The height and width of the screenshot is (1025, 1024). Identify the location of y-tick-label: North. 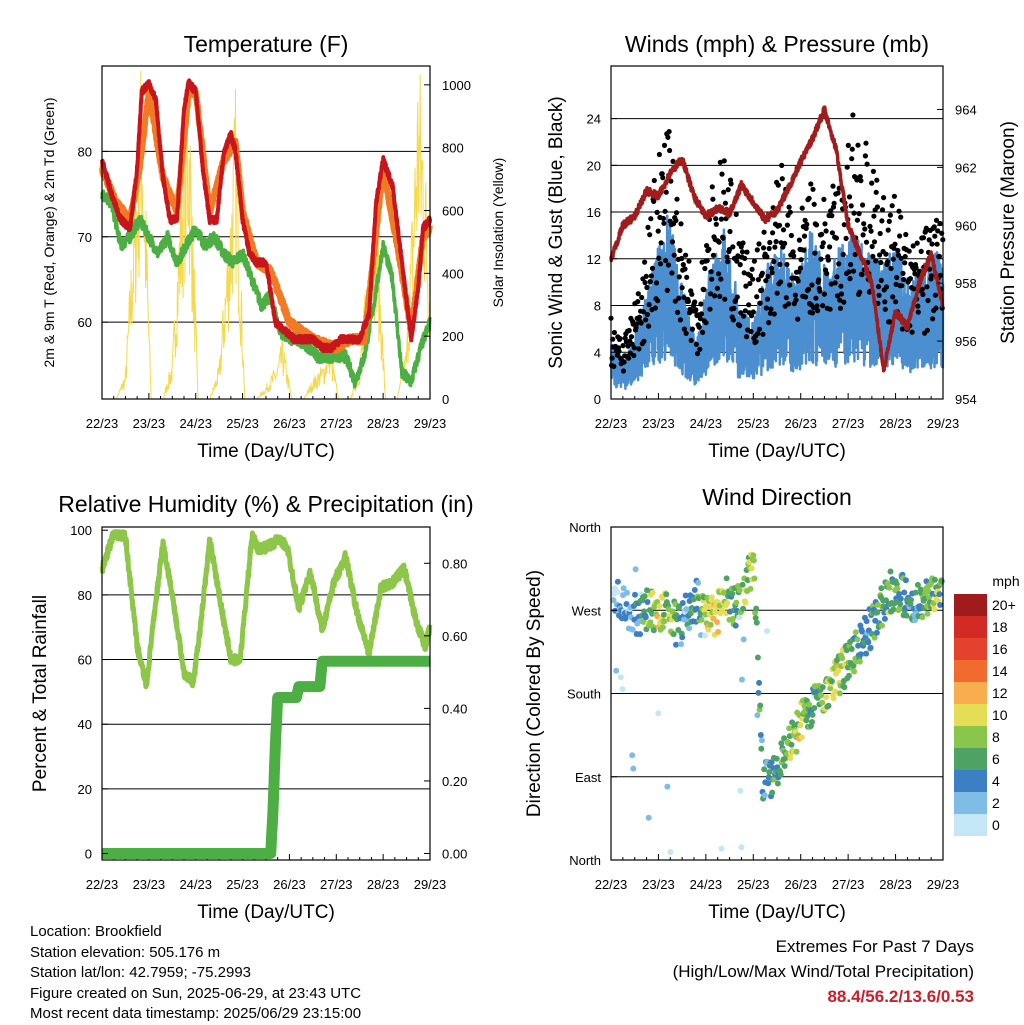
(585, 860).